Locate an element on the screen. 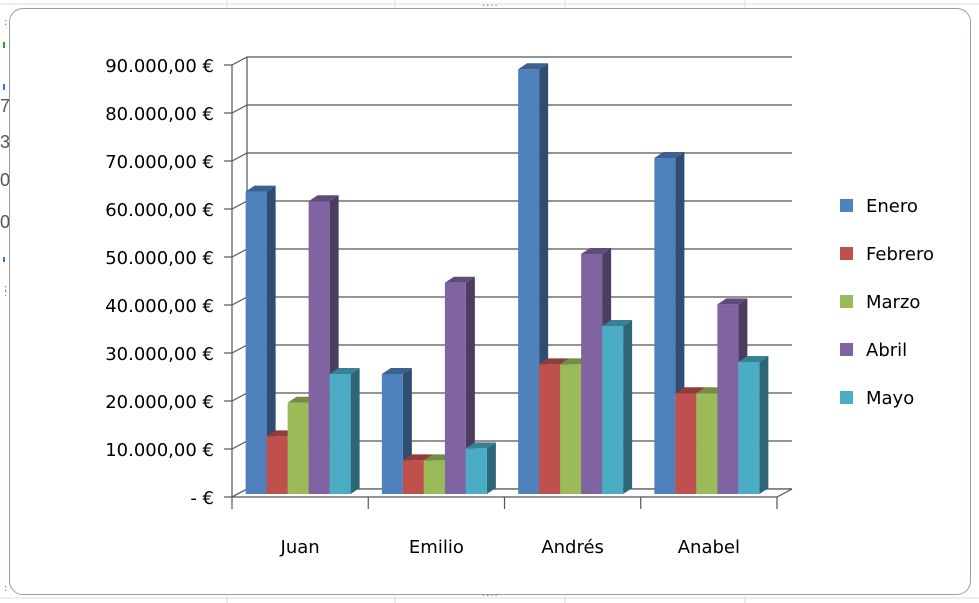 This screenshot has height=603, width=979. legend-label: Abril is located at coordinates (886, 350).